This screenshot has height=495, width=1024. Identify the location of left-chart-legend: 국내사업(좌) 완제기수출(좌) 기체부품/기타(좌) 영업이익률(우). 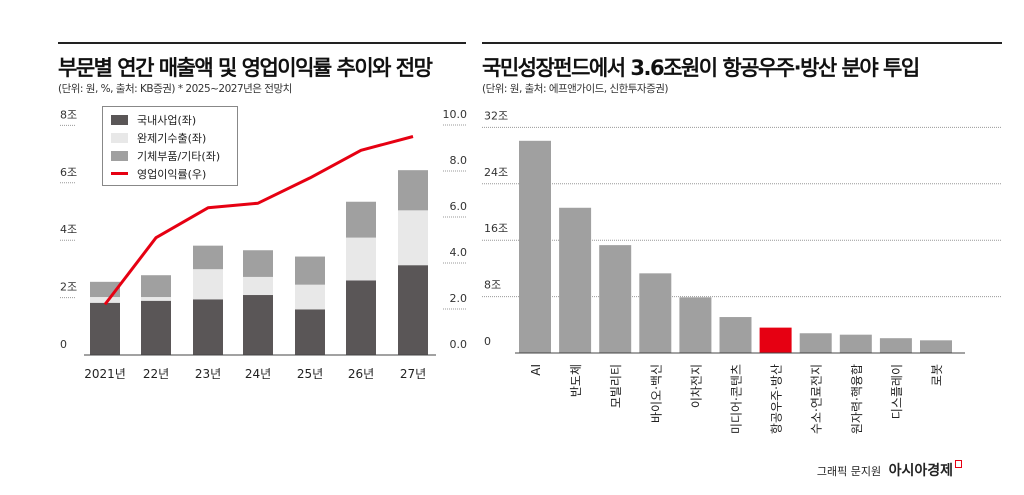
(170, 146).